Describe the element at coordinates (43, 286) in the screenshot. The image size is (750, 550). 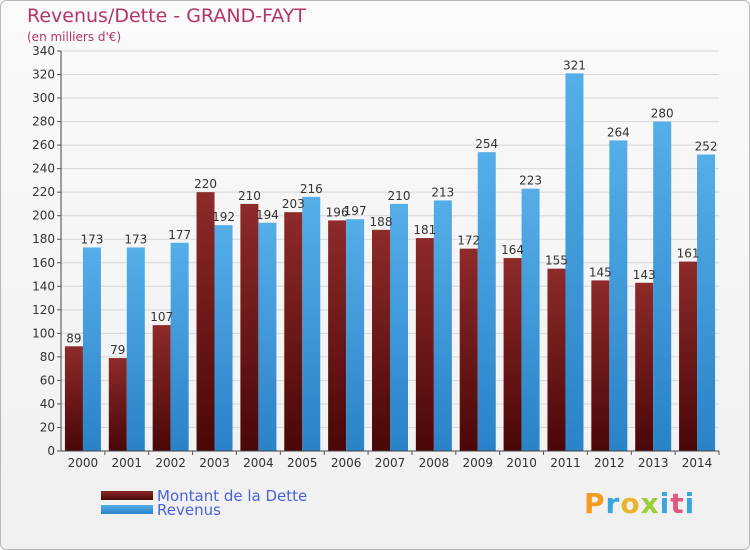
I see `y-tick-label-140: 140` at that location.